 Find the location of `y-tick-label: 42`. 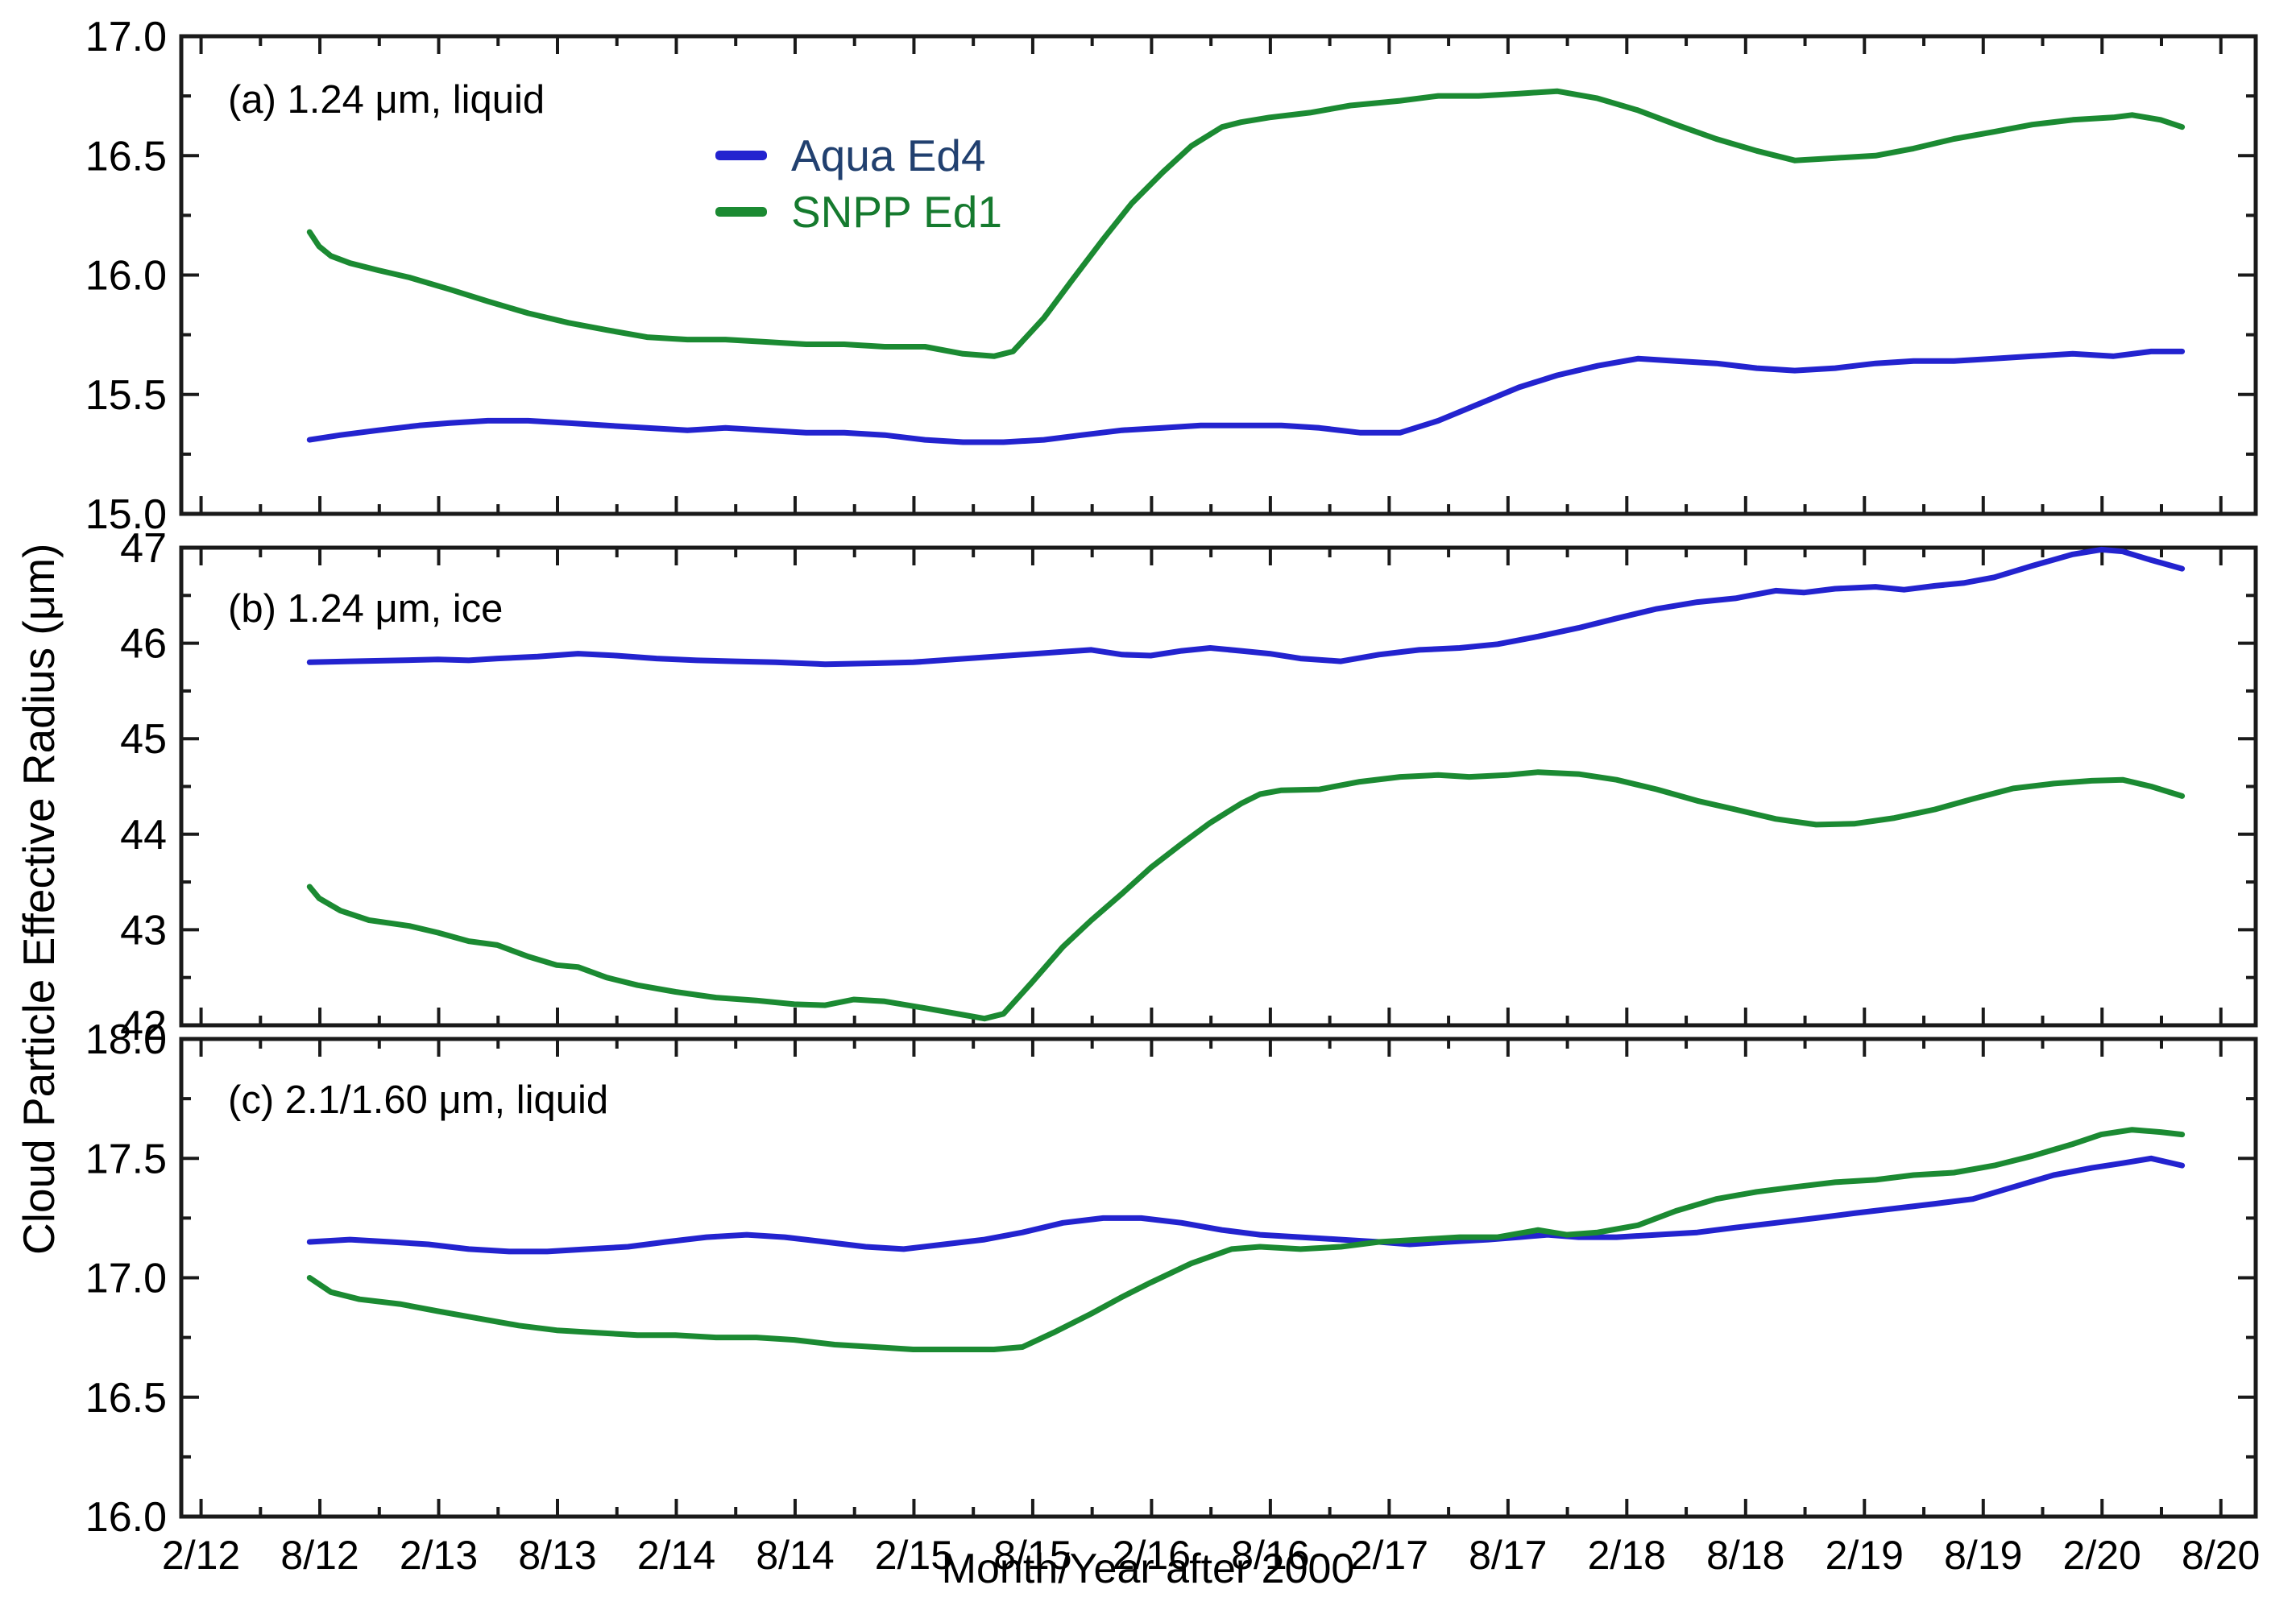

y-tick-label: 42 is located at coordinates (143, 1026).